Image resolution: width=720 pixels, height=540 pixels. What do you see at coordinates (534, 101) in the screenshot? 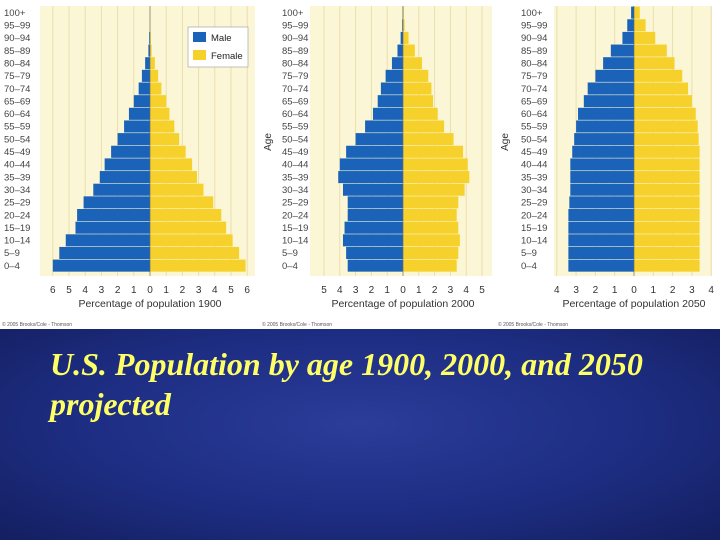
I see `chart-2050-age-label: 65–69` at bounding box center [534, 101].